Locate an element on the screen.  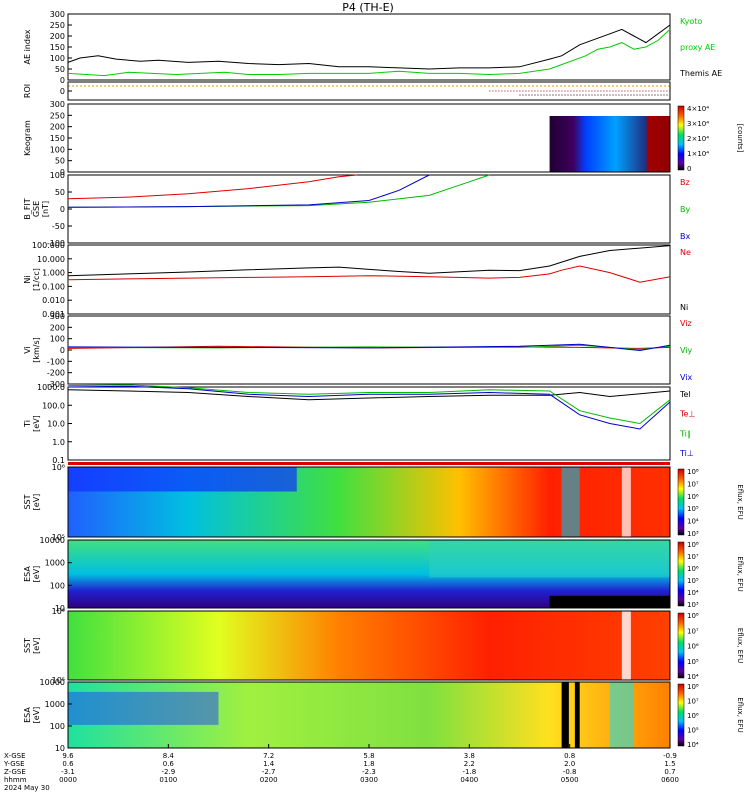
legend-entry: Ti⊥ is located at coordinates (686, 453).